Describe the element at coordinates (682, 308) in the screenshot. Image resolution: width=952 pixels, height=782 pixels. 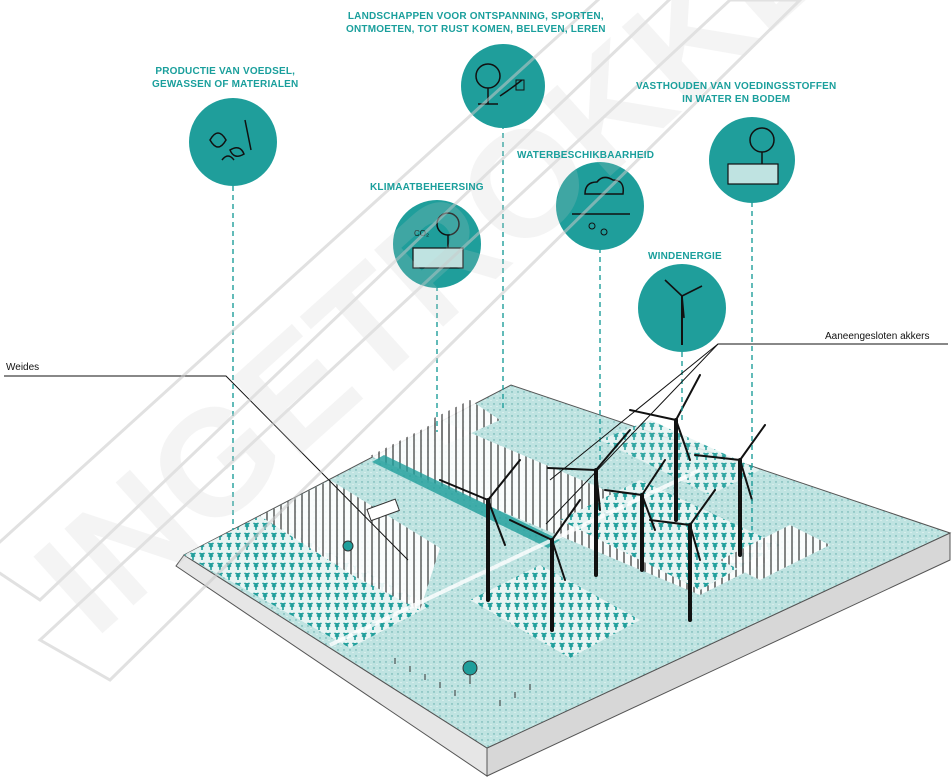
I see `wind-turbine-icon` at that location.